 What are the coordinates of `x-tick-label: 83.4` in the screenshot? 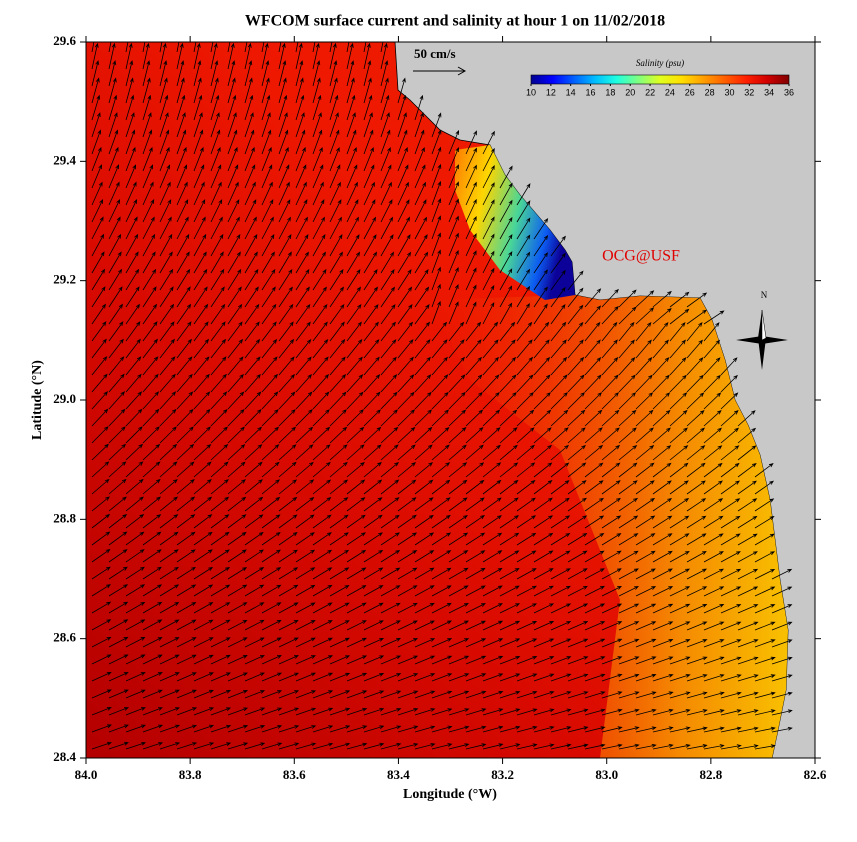 It's located at (398, 774).